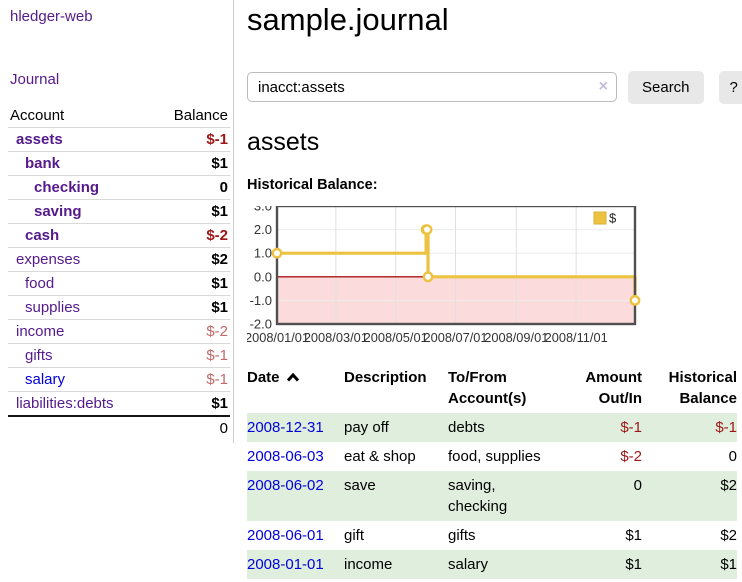 This screenshot has width=742, height=582. I want to click on register-row: 2008-06-03 eat & shop food, supplies $-2 0, so click(492, 456).